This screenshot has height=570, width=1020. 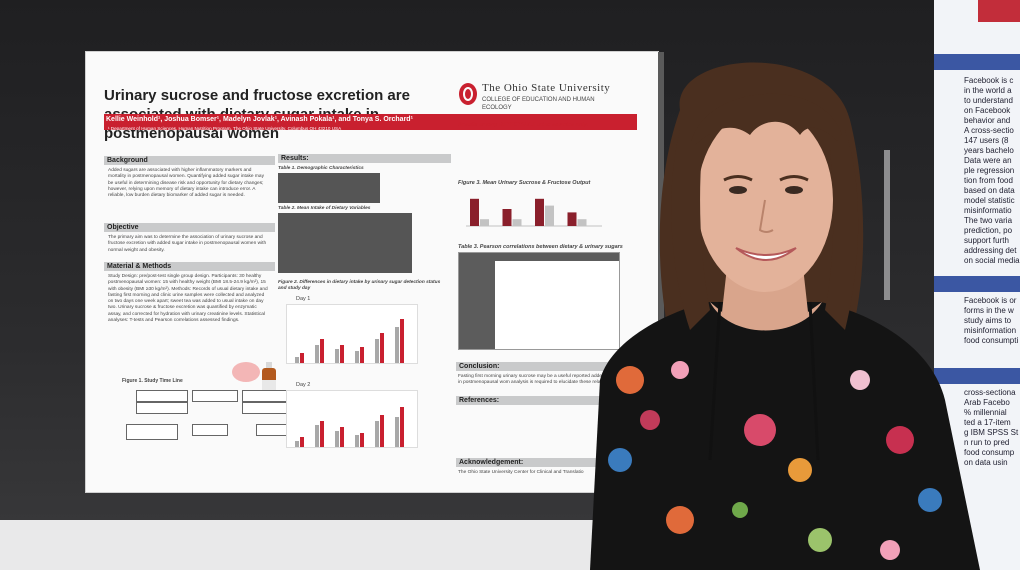 What do you see at coordinates (989, 150) in the screenshot?
I see `banner-line: years bachelo` at bounding box center [989, 150].